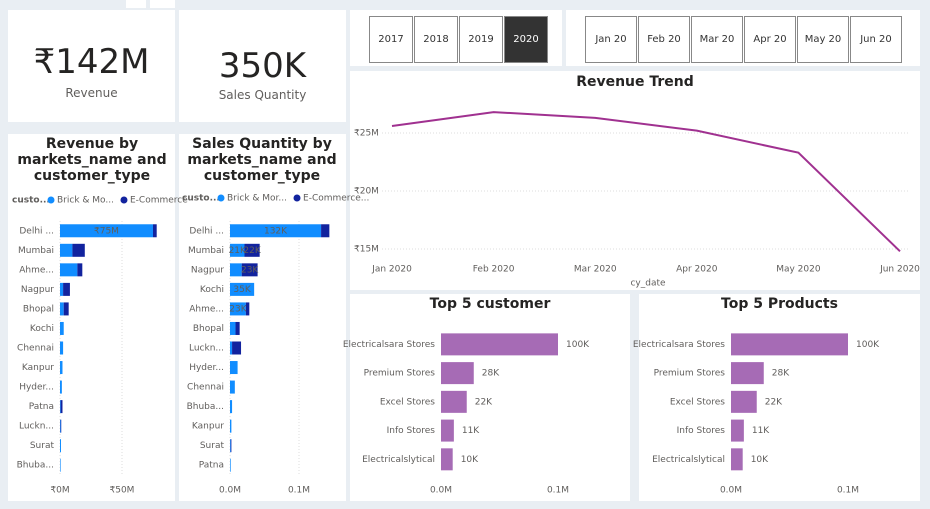  Describe the element at coordinates (262, 95) in the screenshot. I see `kpi-label: Sales Quantity` at that location.